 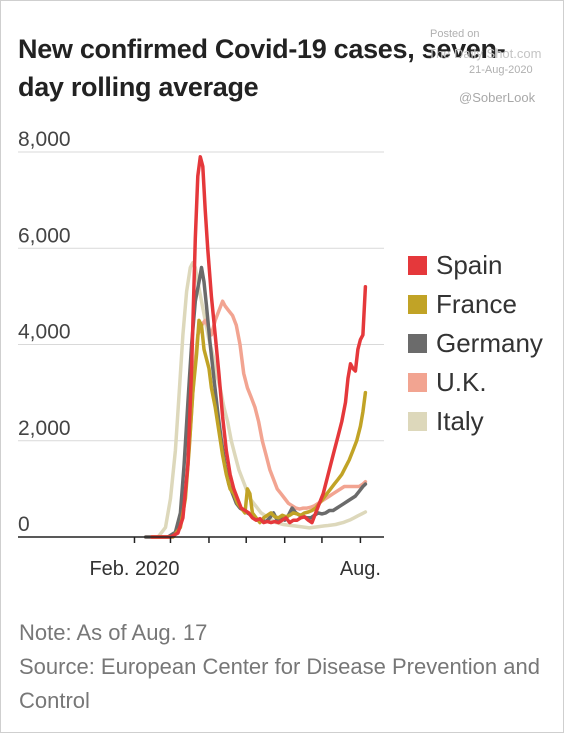 I want to click on y-tick-label-4000: 4,000, so click(x=44, y=332).